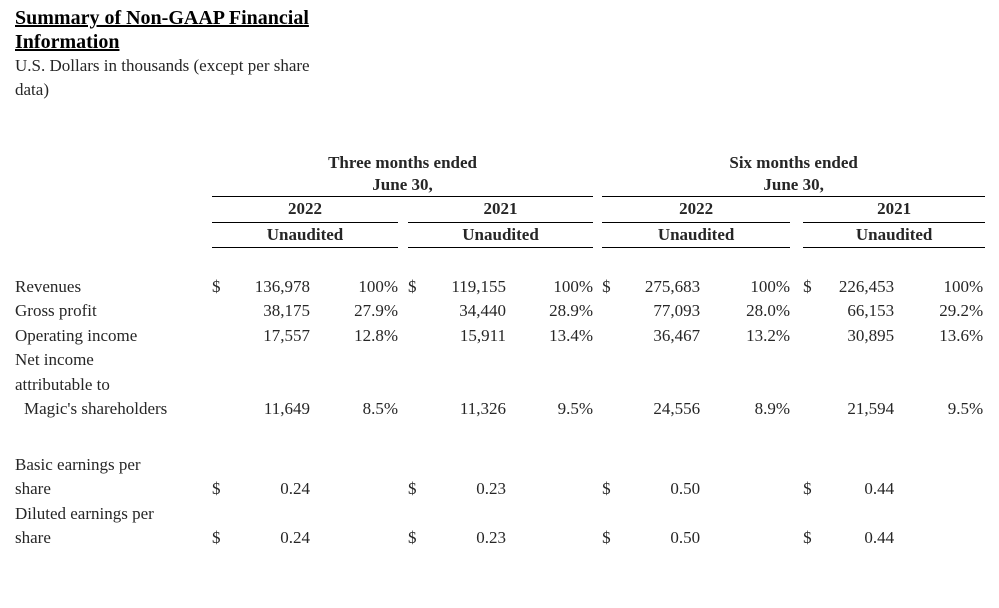 Image resolution: width=999 pixels, height=608 pixels. Describe the element at coordinates (113, 311) in the screenshot. I see `row-label: Gross profit` at that location.